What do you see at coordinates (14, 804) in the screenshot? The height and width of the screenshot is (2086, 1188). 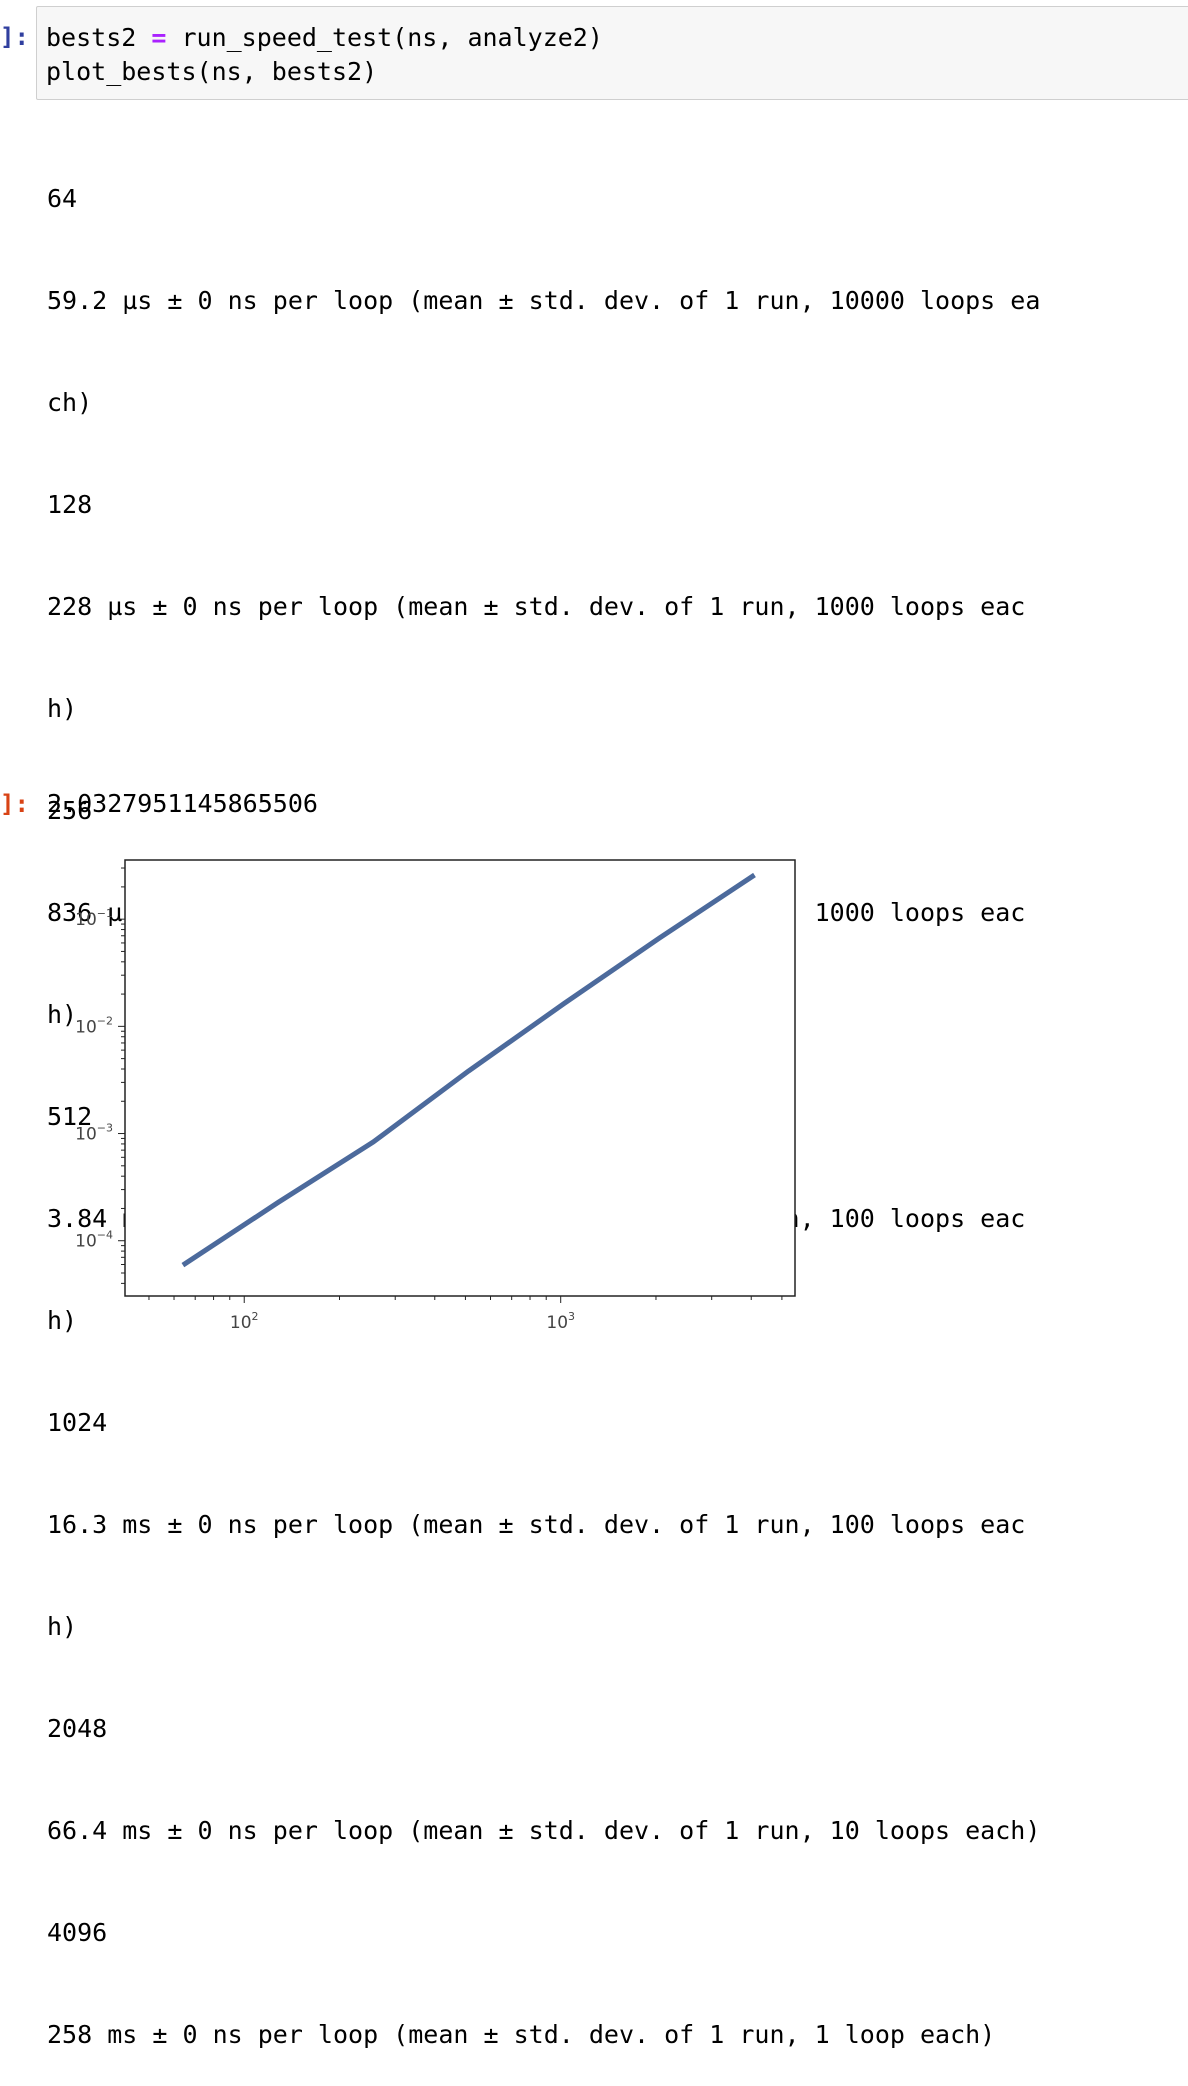 I see `output-prompt: ]:` at bounding box center [14, 804].